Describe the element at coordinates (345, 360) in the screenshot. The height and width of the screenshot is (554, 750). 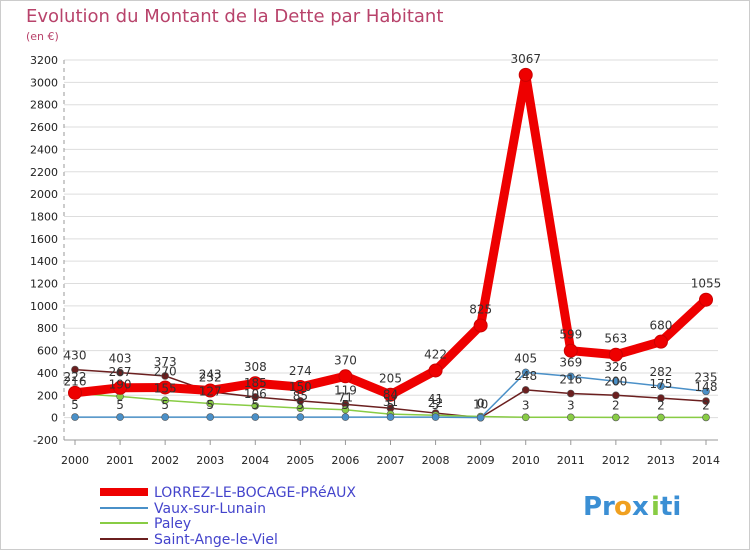
I see `data-label-0: 370` at that location.